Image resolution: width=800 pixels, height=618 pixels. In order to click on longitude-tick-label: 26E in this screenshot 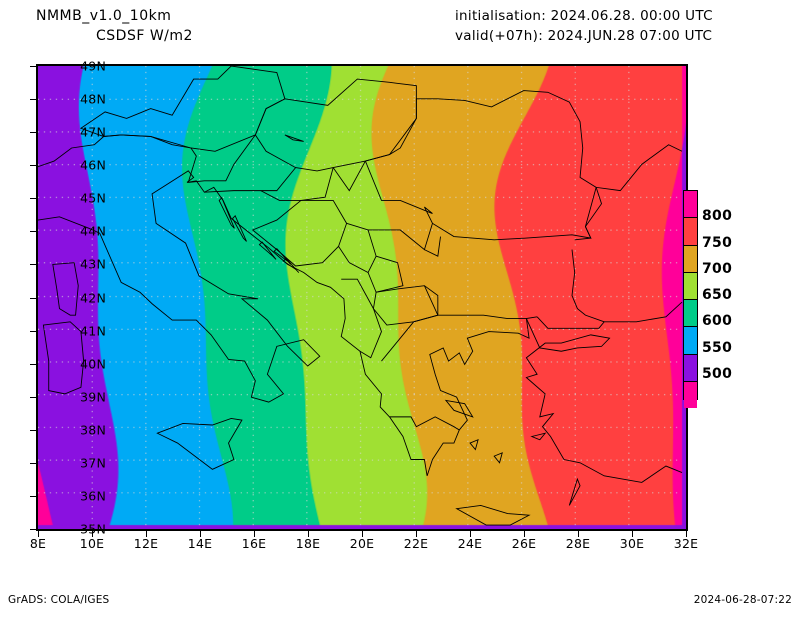, I will do `click(524, 543)`.